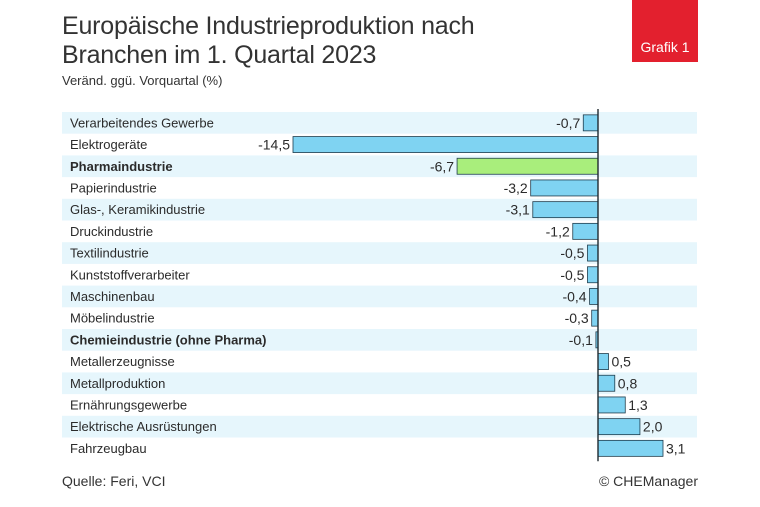 This screenshot has width=760, height=507. I want to click on category-label: Metallproduktion, so click(117, 383).